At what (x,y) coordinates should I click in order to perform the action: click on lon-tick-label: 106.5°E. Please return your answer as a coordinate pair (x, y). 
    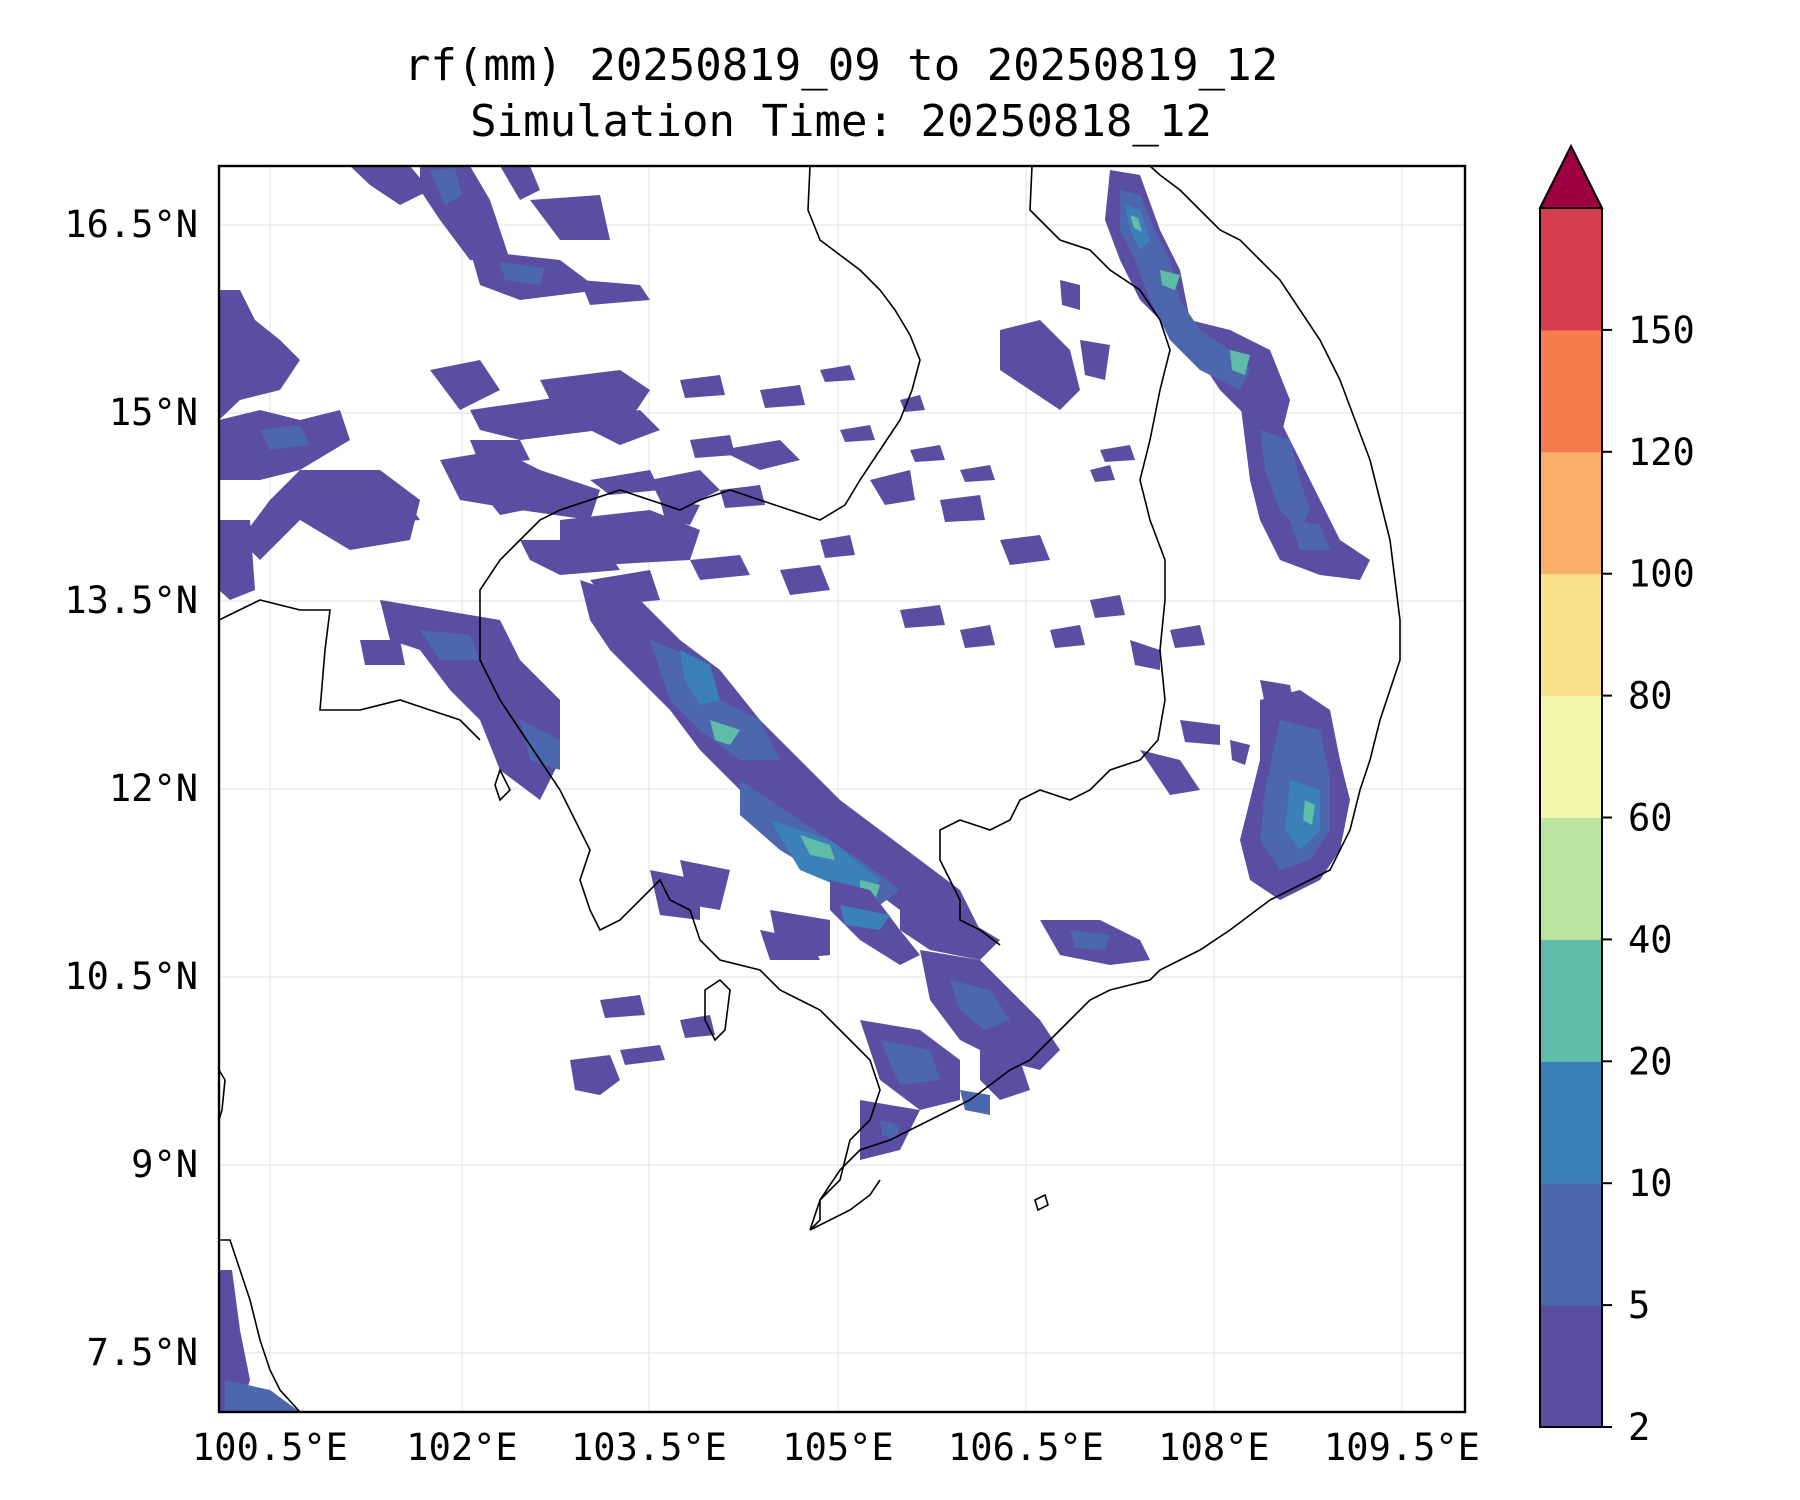
    Looking at the image, I should click on (1026, 1447).